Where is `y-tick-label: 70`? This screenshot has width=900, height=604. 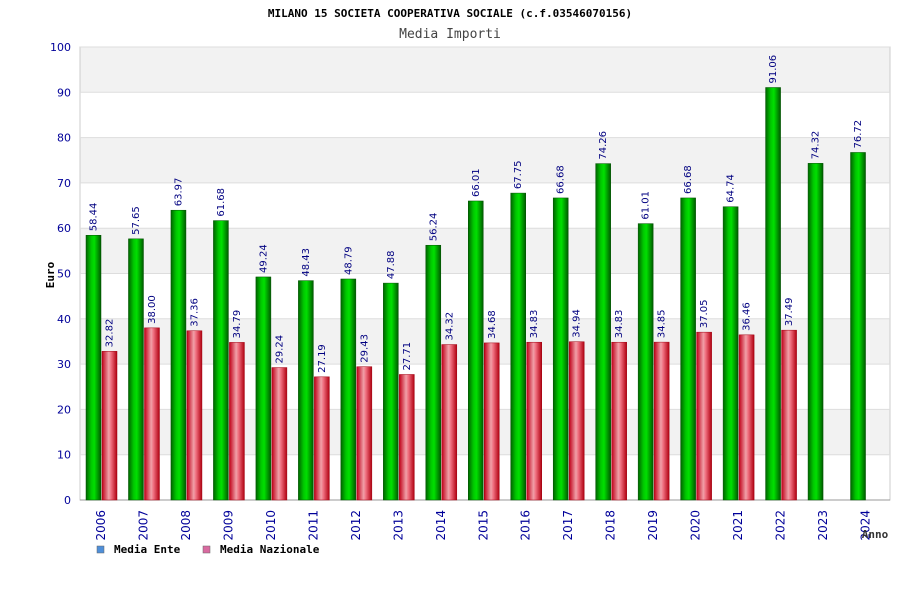 y-tick-label: 70 is located at coordinates (64, 183).